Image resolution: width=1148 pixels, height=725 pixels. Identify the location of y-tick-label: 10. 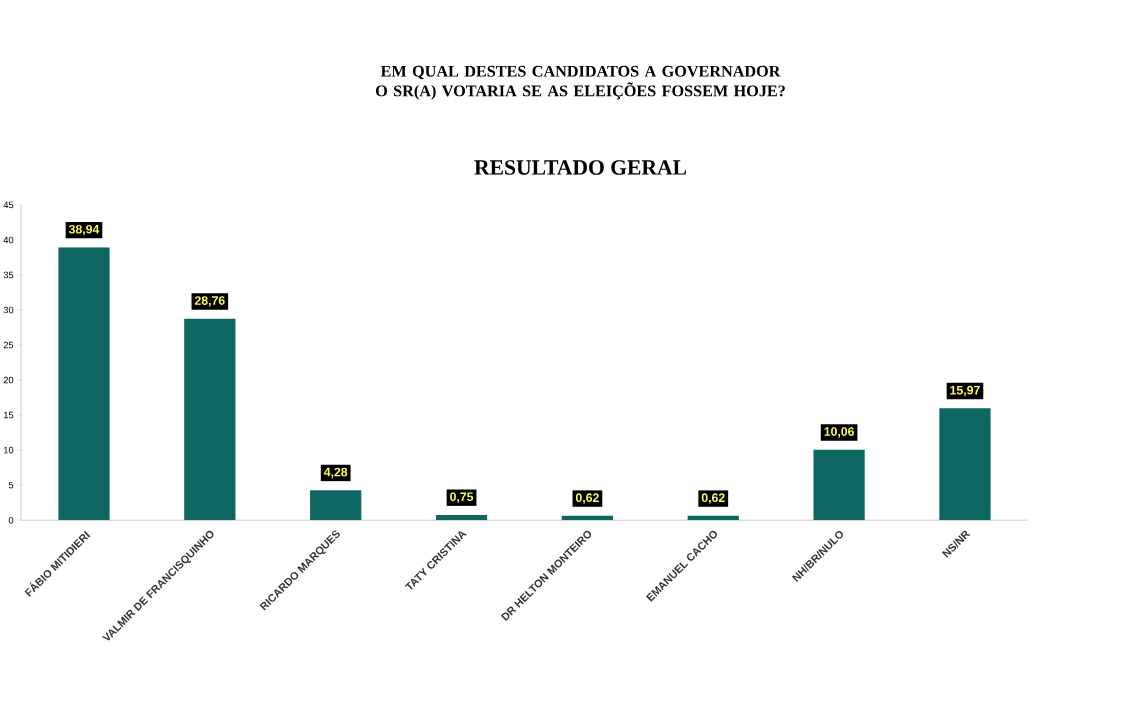
(8, 450).